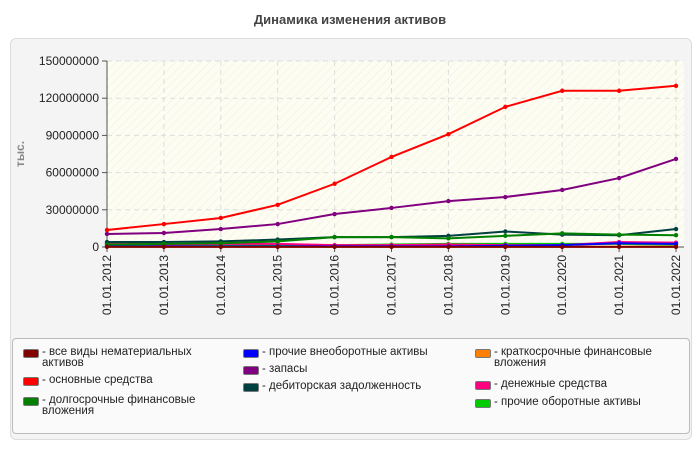 This screenshot has height=450, width=700. Describe the element at coordinates (676, 285) in the screenshot. I see `x-tick-label: 01.01.2022` at that location.